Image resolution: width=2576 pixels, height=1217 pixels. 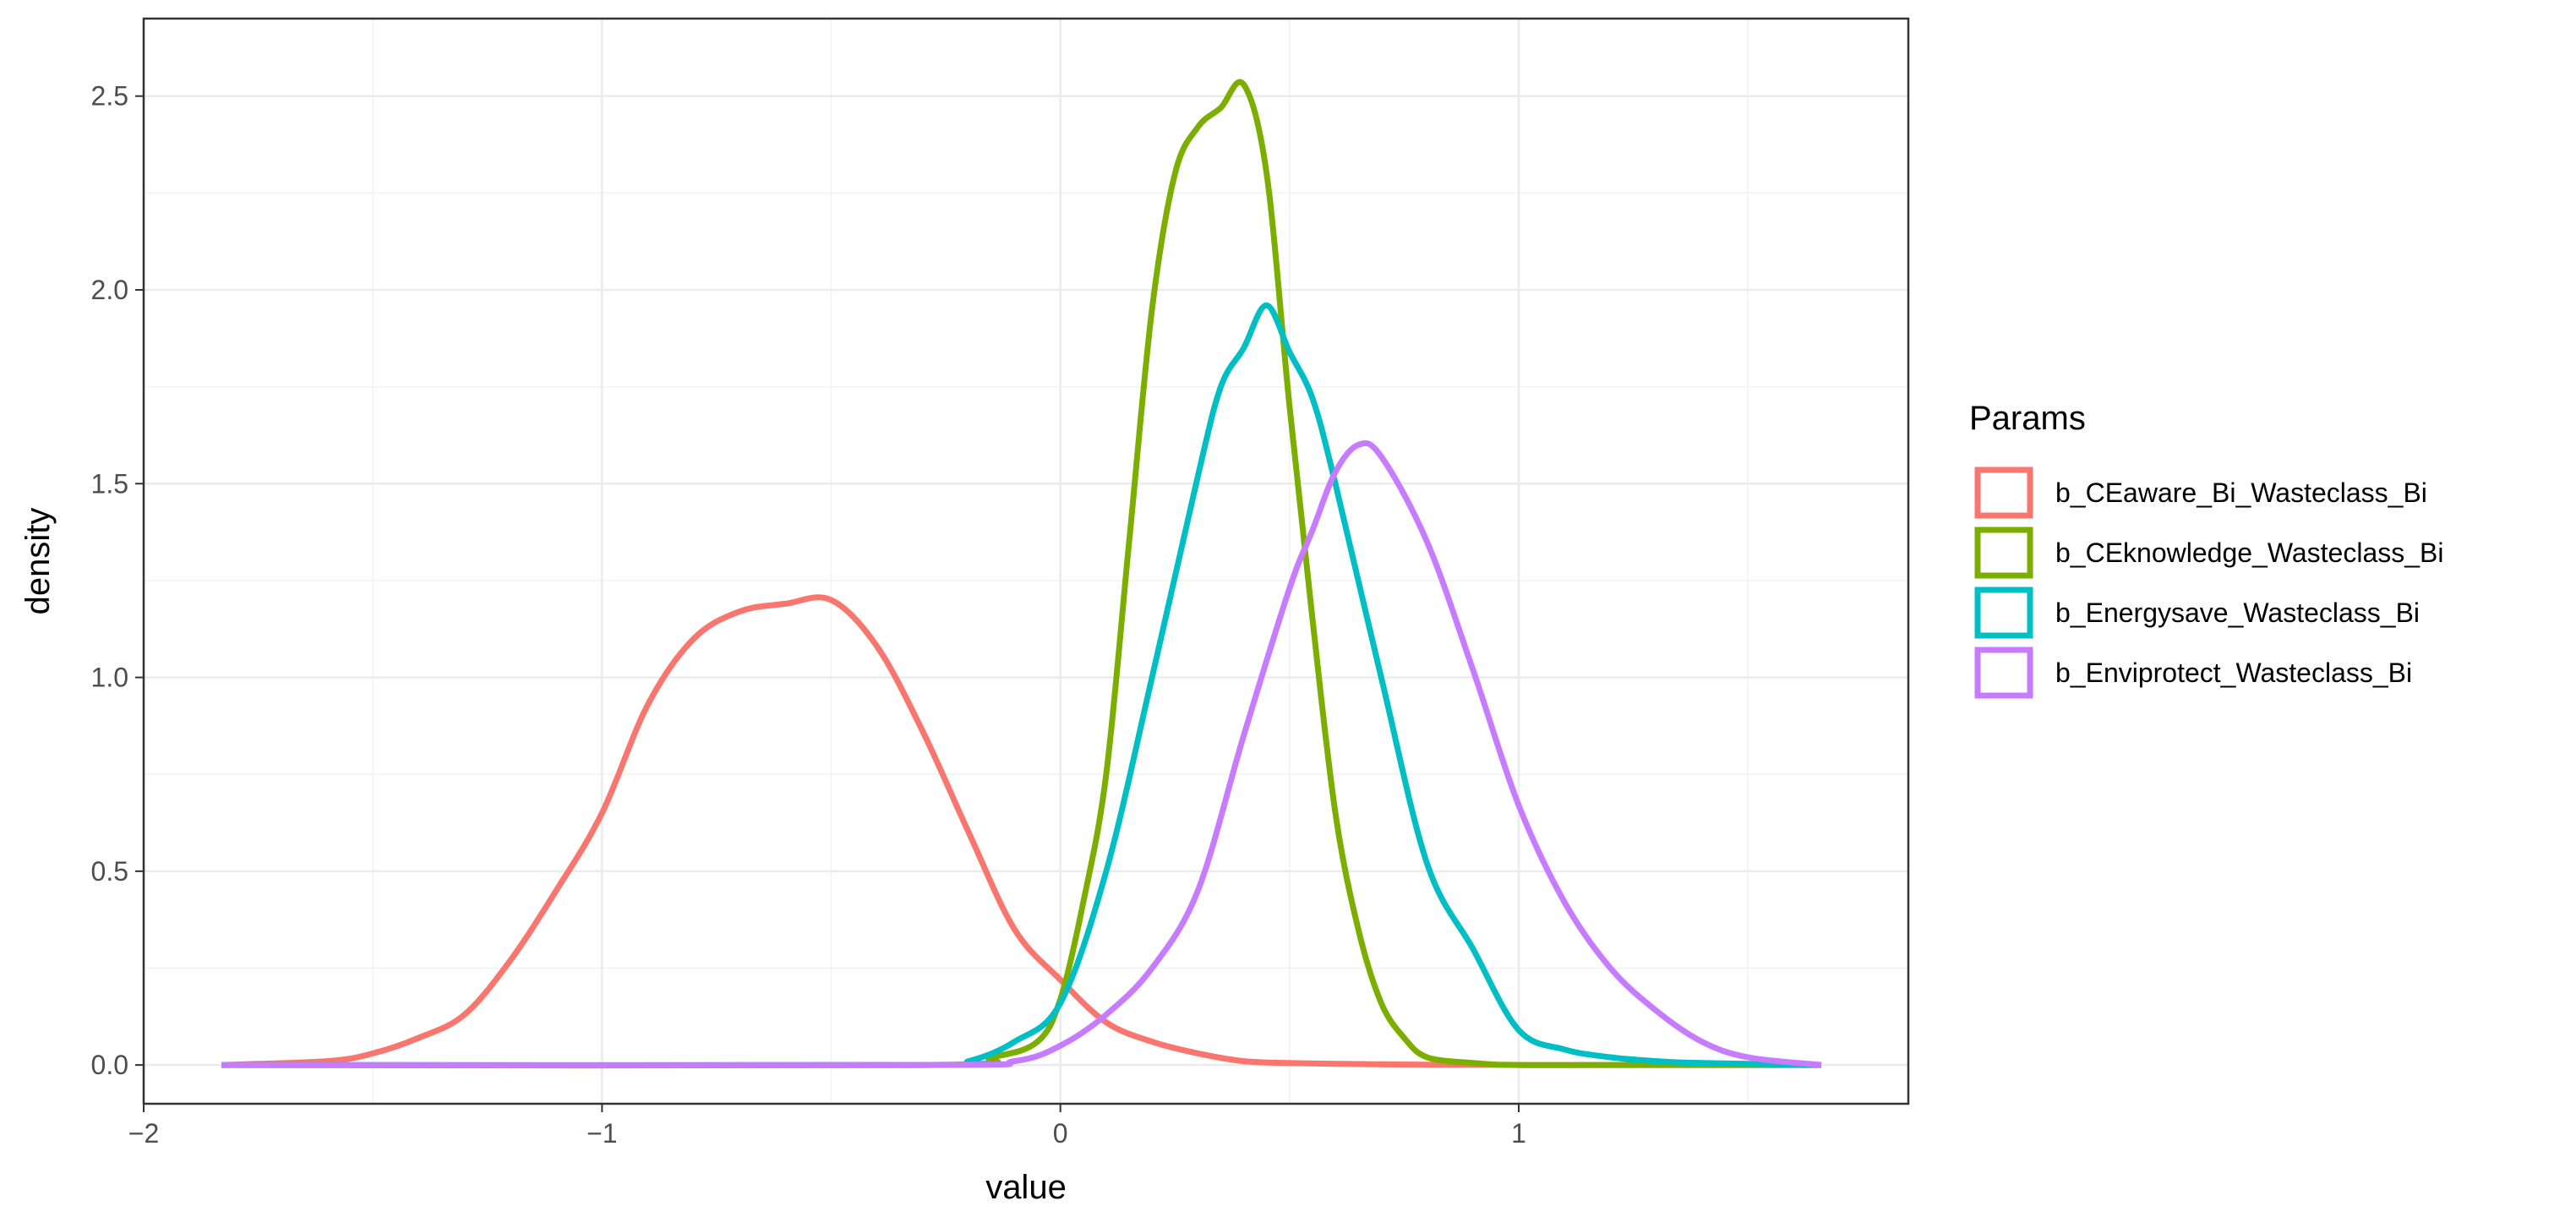 What do you see at coordinates (1060, 1133) in the screenshot?
I see `x-tick-label: 0` at bounding box center [1060, 1133].